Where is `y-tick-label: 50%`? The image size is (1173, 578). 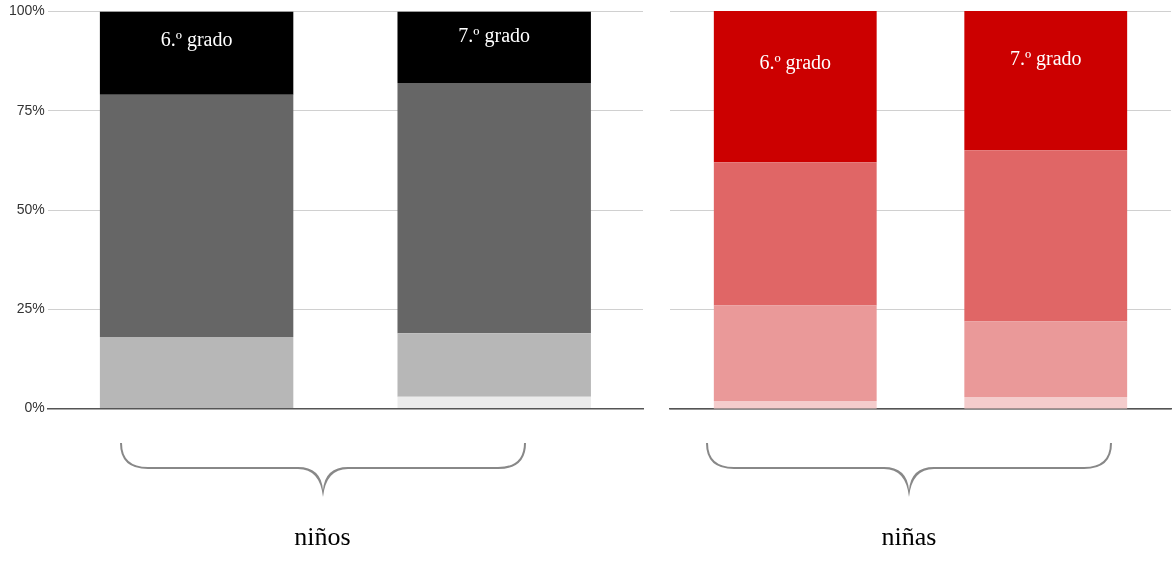 y-tick-label: 50% is located at coordinates (30, 208).